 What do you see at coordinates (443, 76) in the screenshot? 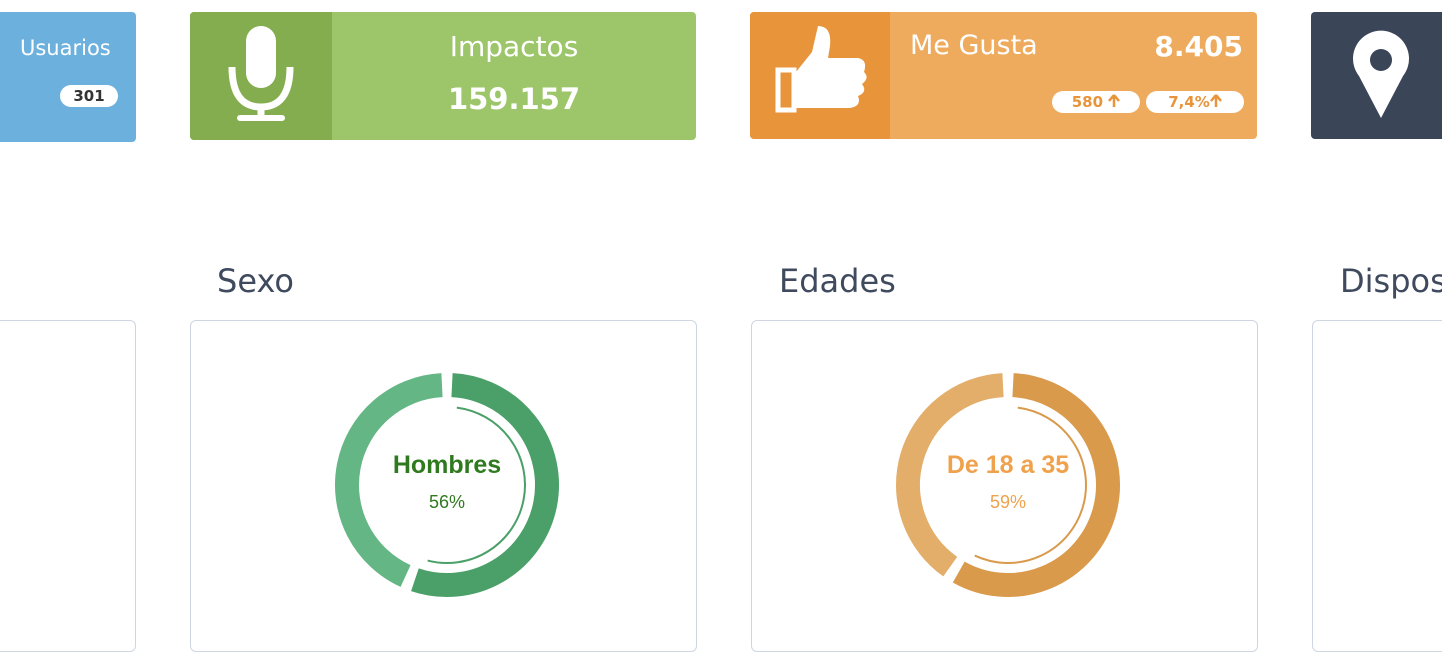
I see `impacts-card: Impactos 159.157` at bounding box center [443, 76].